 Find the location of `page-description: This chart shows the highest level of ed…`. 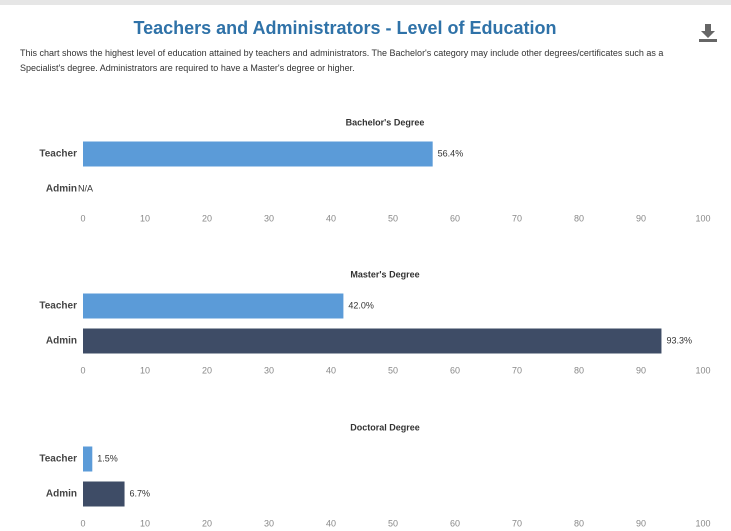

page-description: This chart shows the highest level of ed… is located at coordinates (342, 60).